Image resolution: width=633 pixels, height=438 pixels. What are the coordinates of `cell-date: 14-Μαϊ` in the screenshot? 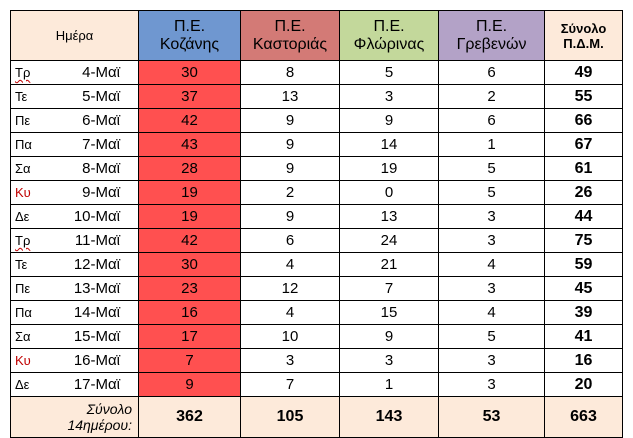 It's located at (96, 312).